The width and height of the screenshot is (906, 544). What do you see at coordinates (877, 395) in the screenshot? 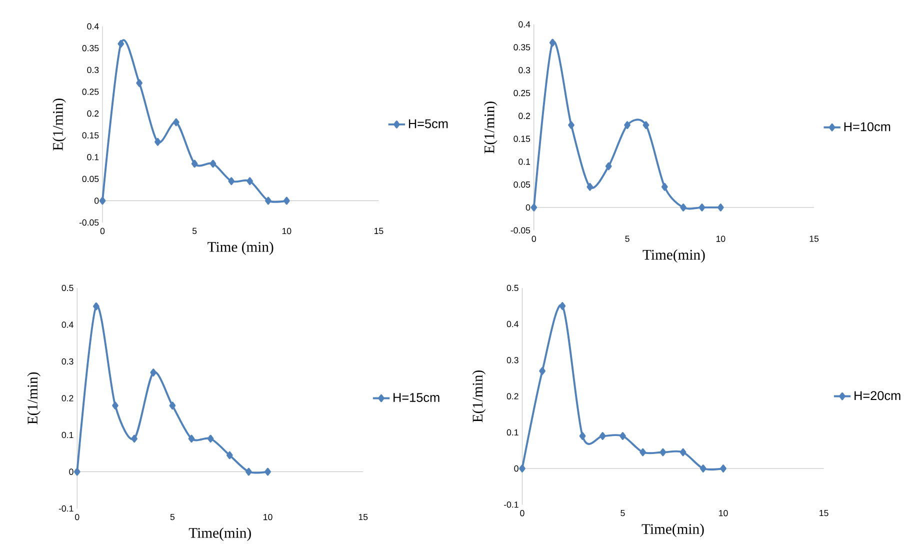
I see `legend-label: H=20cm` at bounding box center [877, 395].